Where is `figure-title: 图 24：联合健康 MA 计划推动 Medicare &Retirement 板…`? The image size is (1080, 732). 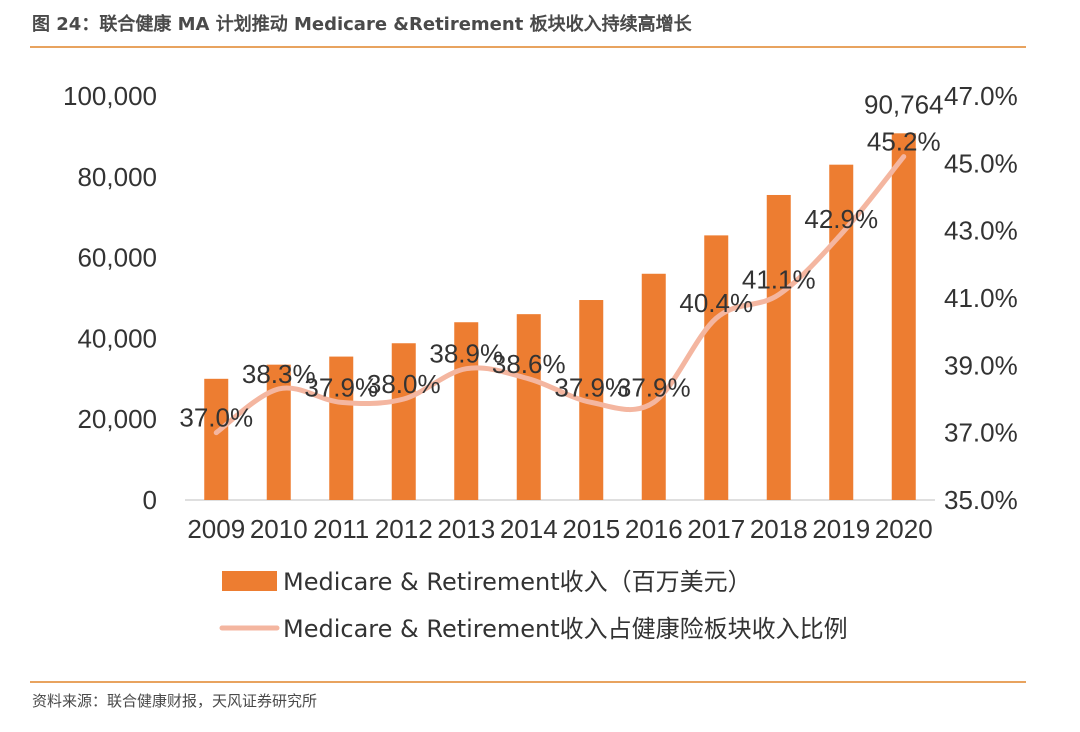 figure-title: 图 24：联合健康 MA 计划推动 Medicare &Retirement 板… is located at coordinates (362, 24).